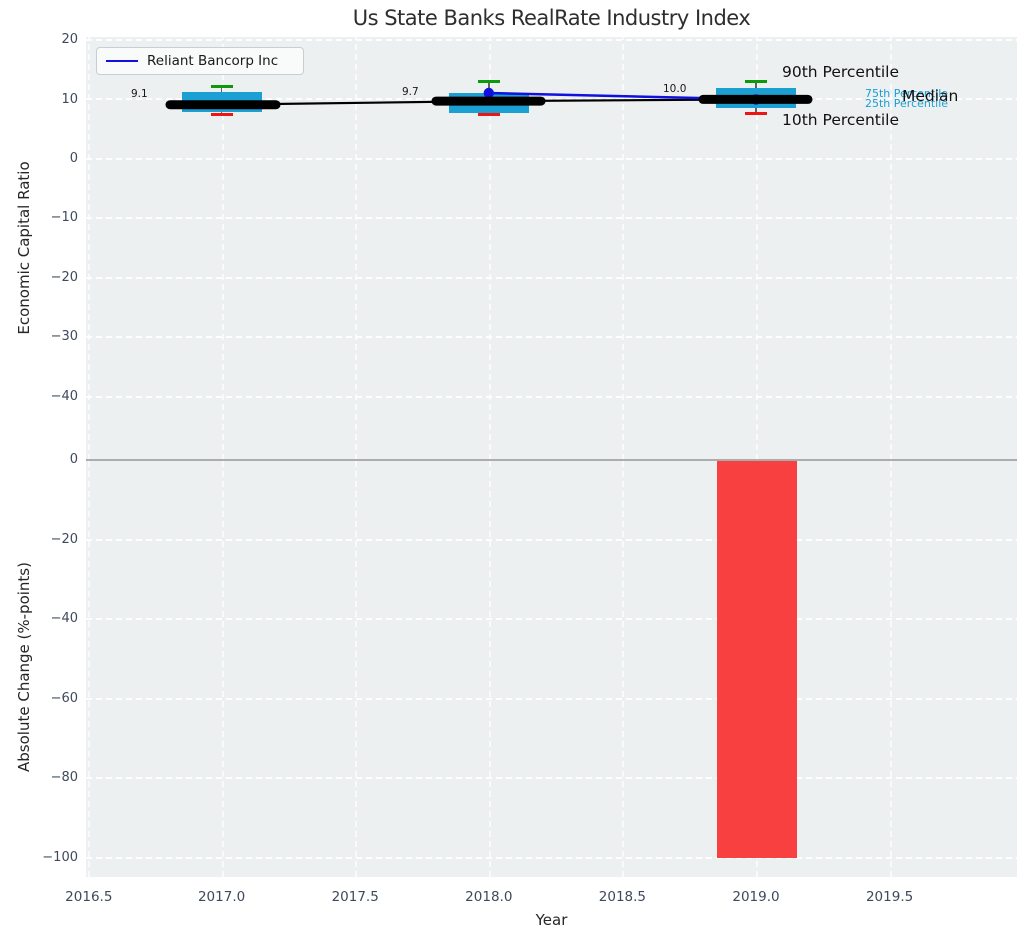 The width and height of the screenshot is (1029, 942). I want to click on y-tick-label: −10, so click(64, 217).